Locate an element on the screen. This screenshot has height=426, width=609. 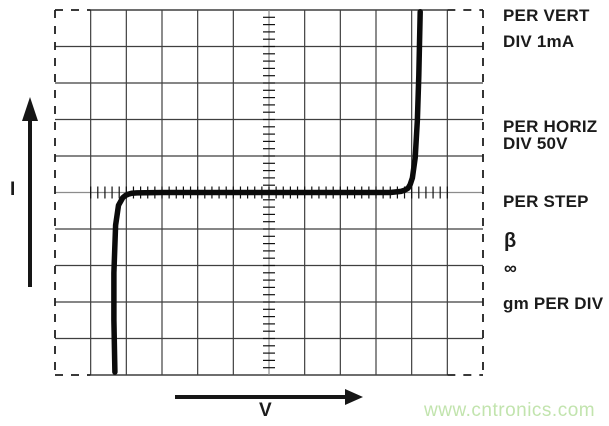
per-step-label: PER STEP is located at coordinates (546, 201).